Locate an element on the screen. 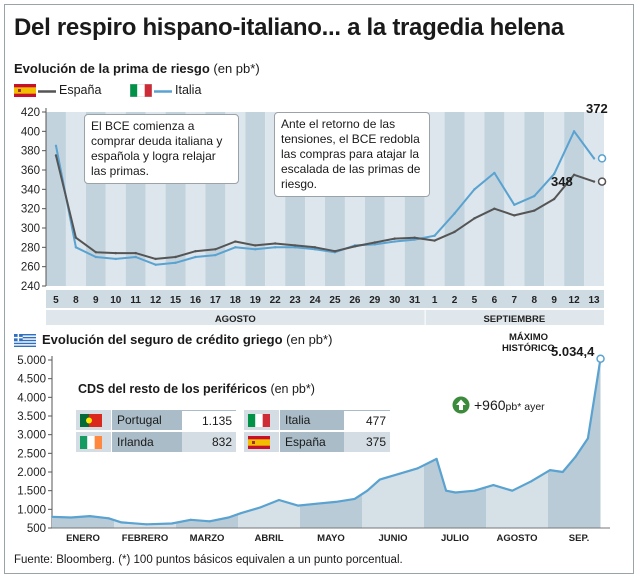 The width and height of the screenshot is (640, 580). chart1-x-axis-band is located at coordinates (325, 299).